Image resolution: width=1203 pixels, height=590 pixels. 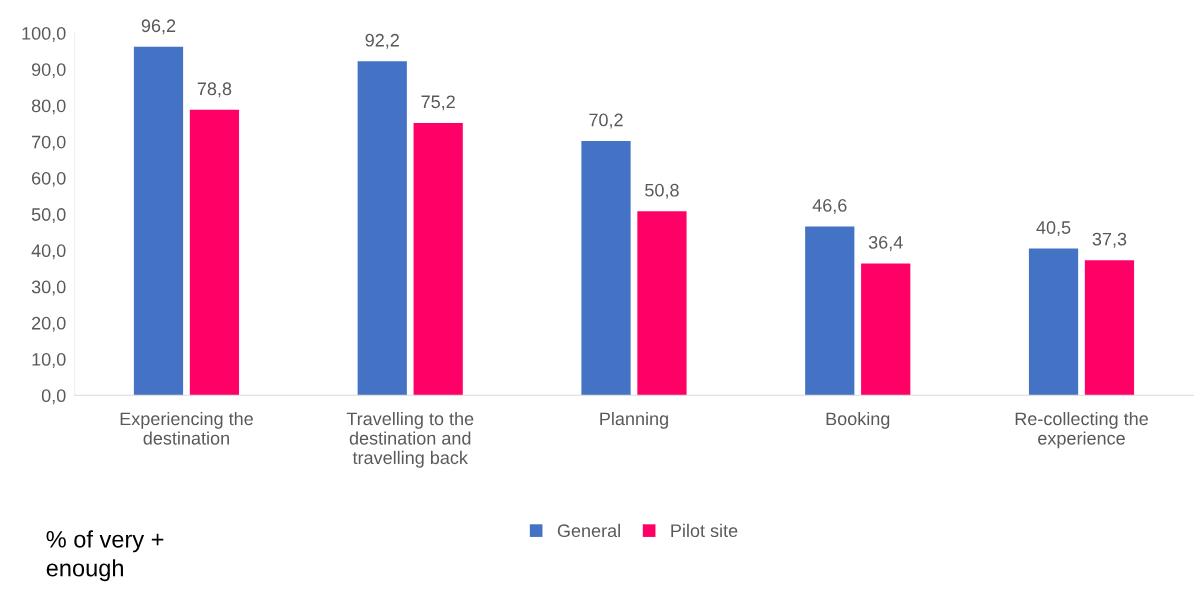 I want to click on text: 92,2, so click(x=382, y=41).